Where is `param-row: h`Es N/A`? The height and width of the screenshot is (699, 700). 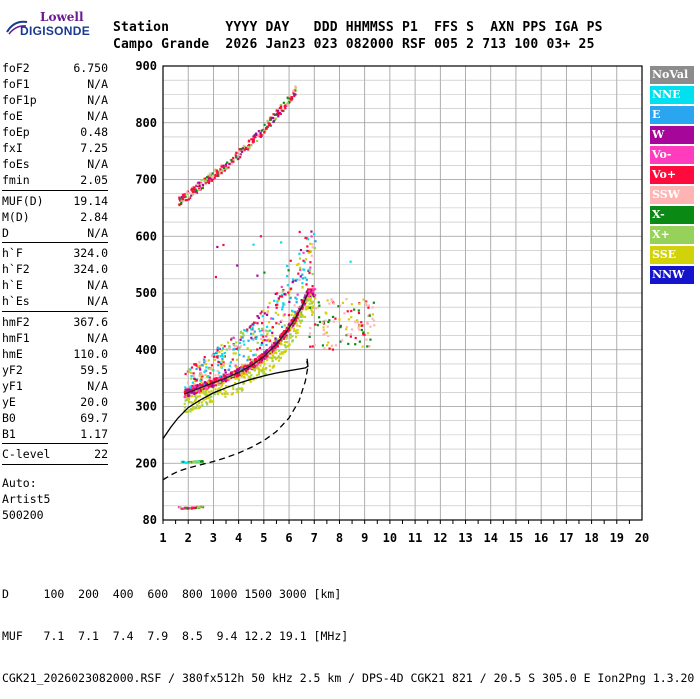 param-row: h`Es N/A is located at coordinates (55, 301).